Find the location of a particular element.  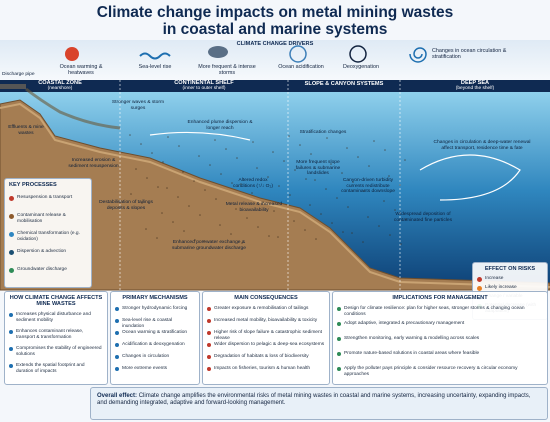

key-icon is located at coordinates (11, 270).